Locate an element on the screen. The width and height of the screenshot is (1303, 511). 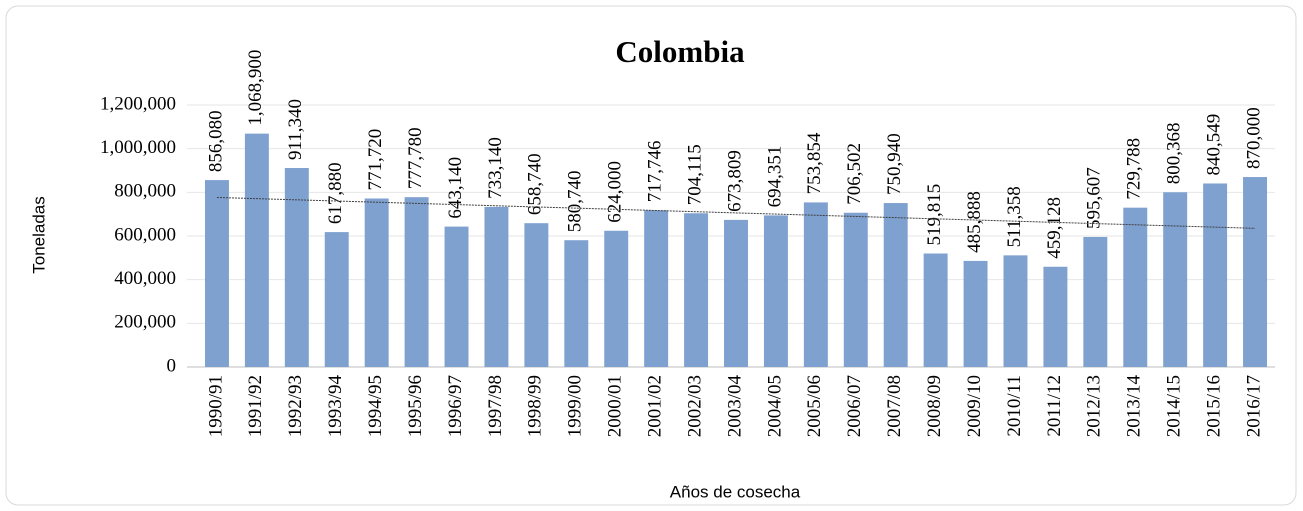
x-tick-label: 2016/17 is located at coordinates (1253, 406).